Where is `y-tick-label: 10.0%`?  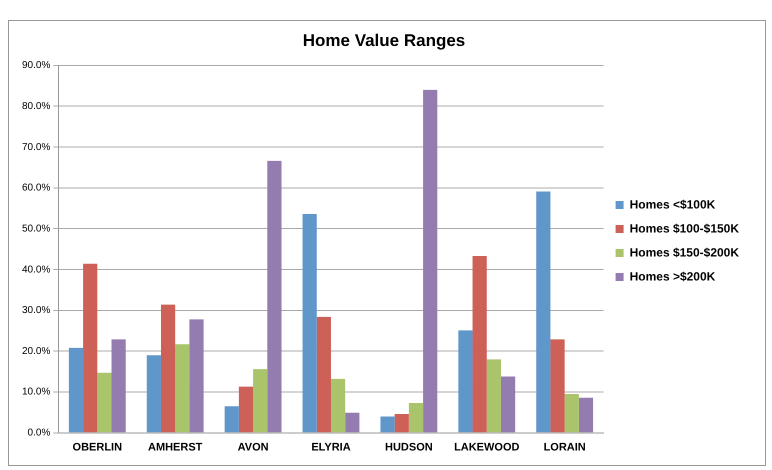 y-tick-label: 10.0% is located at coordinates (36, 392).